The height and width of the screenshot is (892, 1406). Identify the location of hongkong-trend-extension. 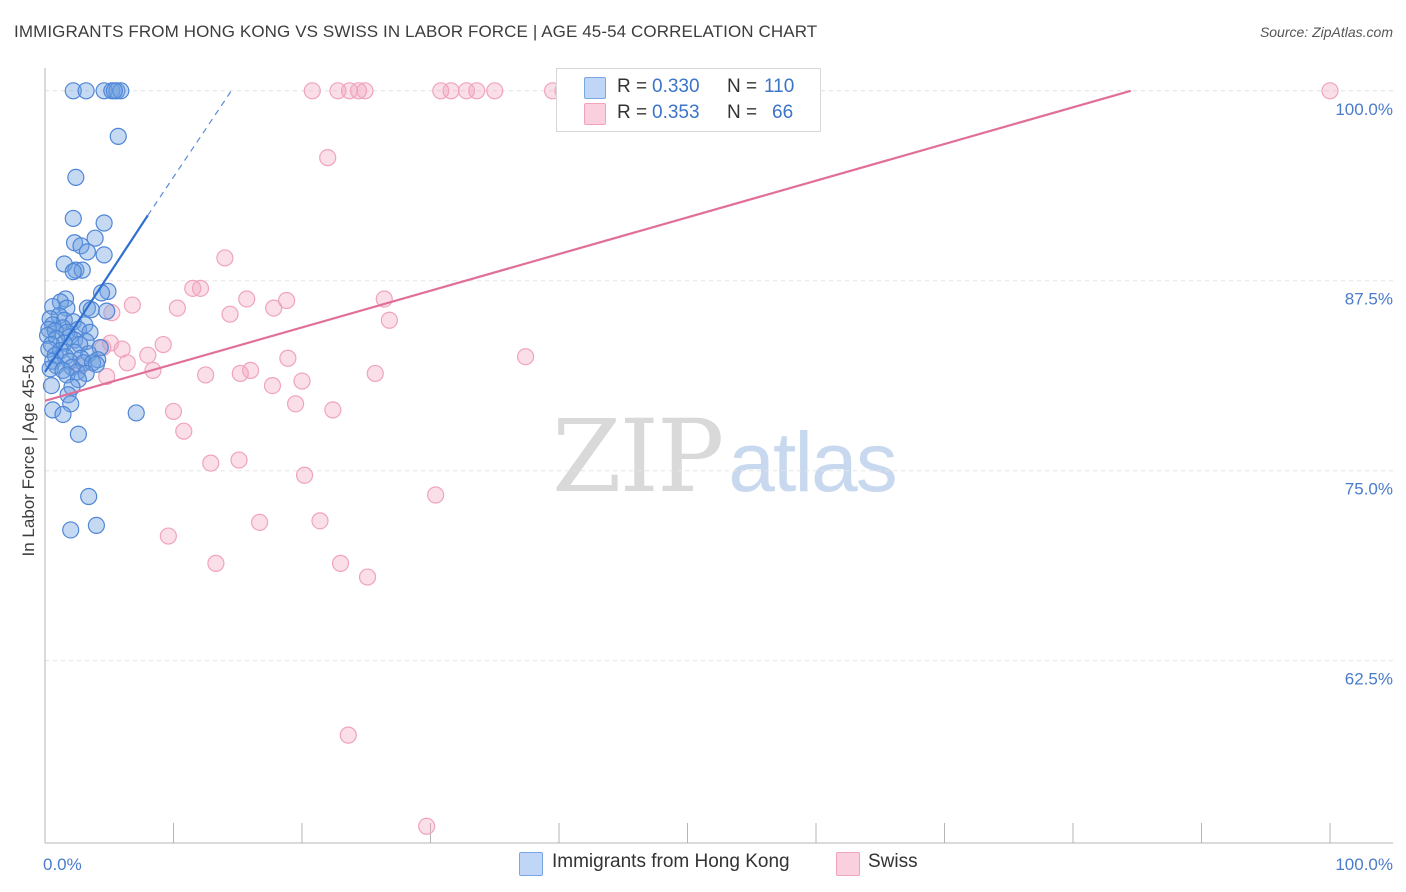
(189, 153).